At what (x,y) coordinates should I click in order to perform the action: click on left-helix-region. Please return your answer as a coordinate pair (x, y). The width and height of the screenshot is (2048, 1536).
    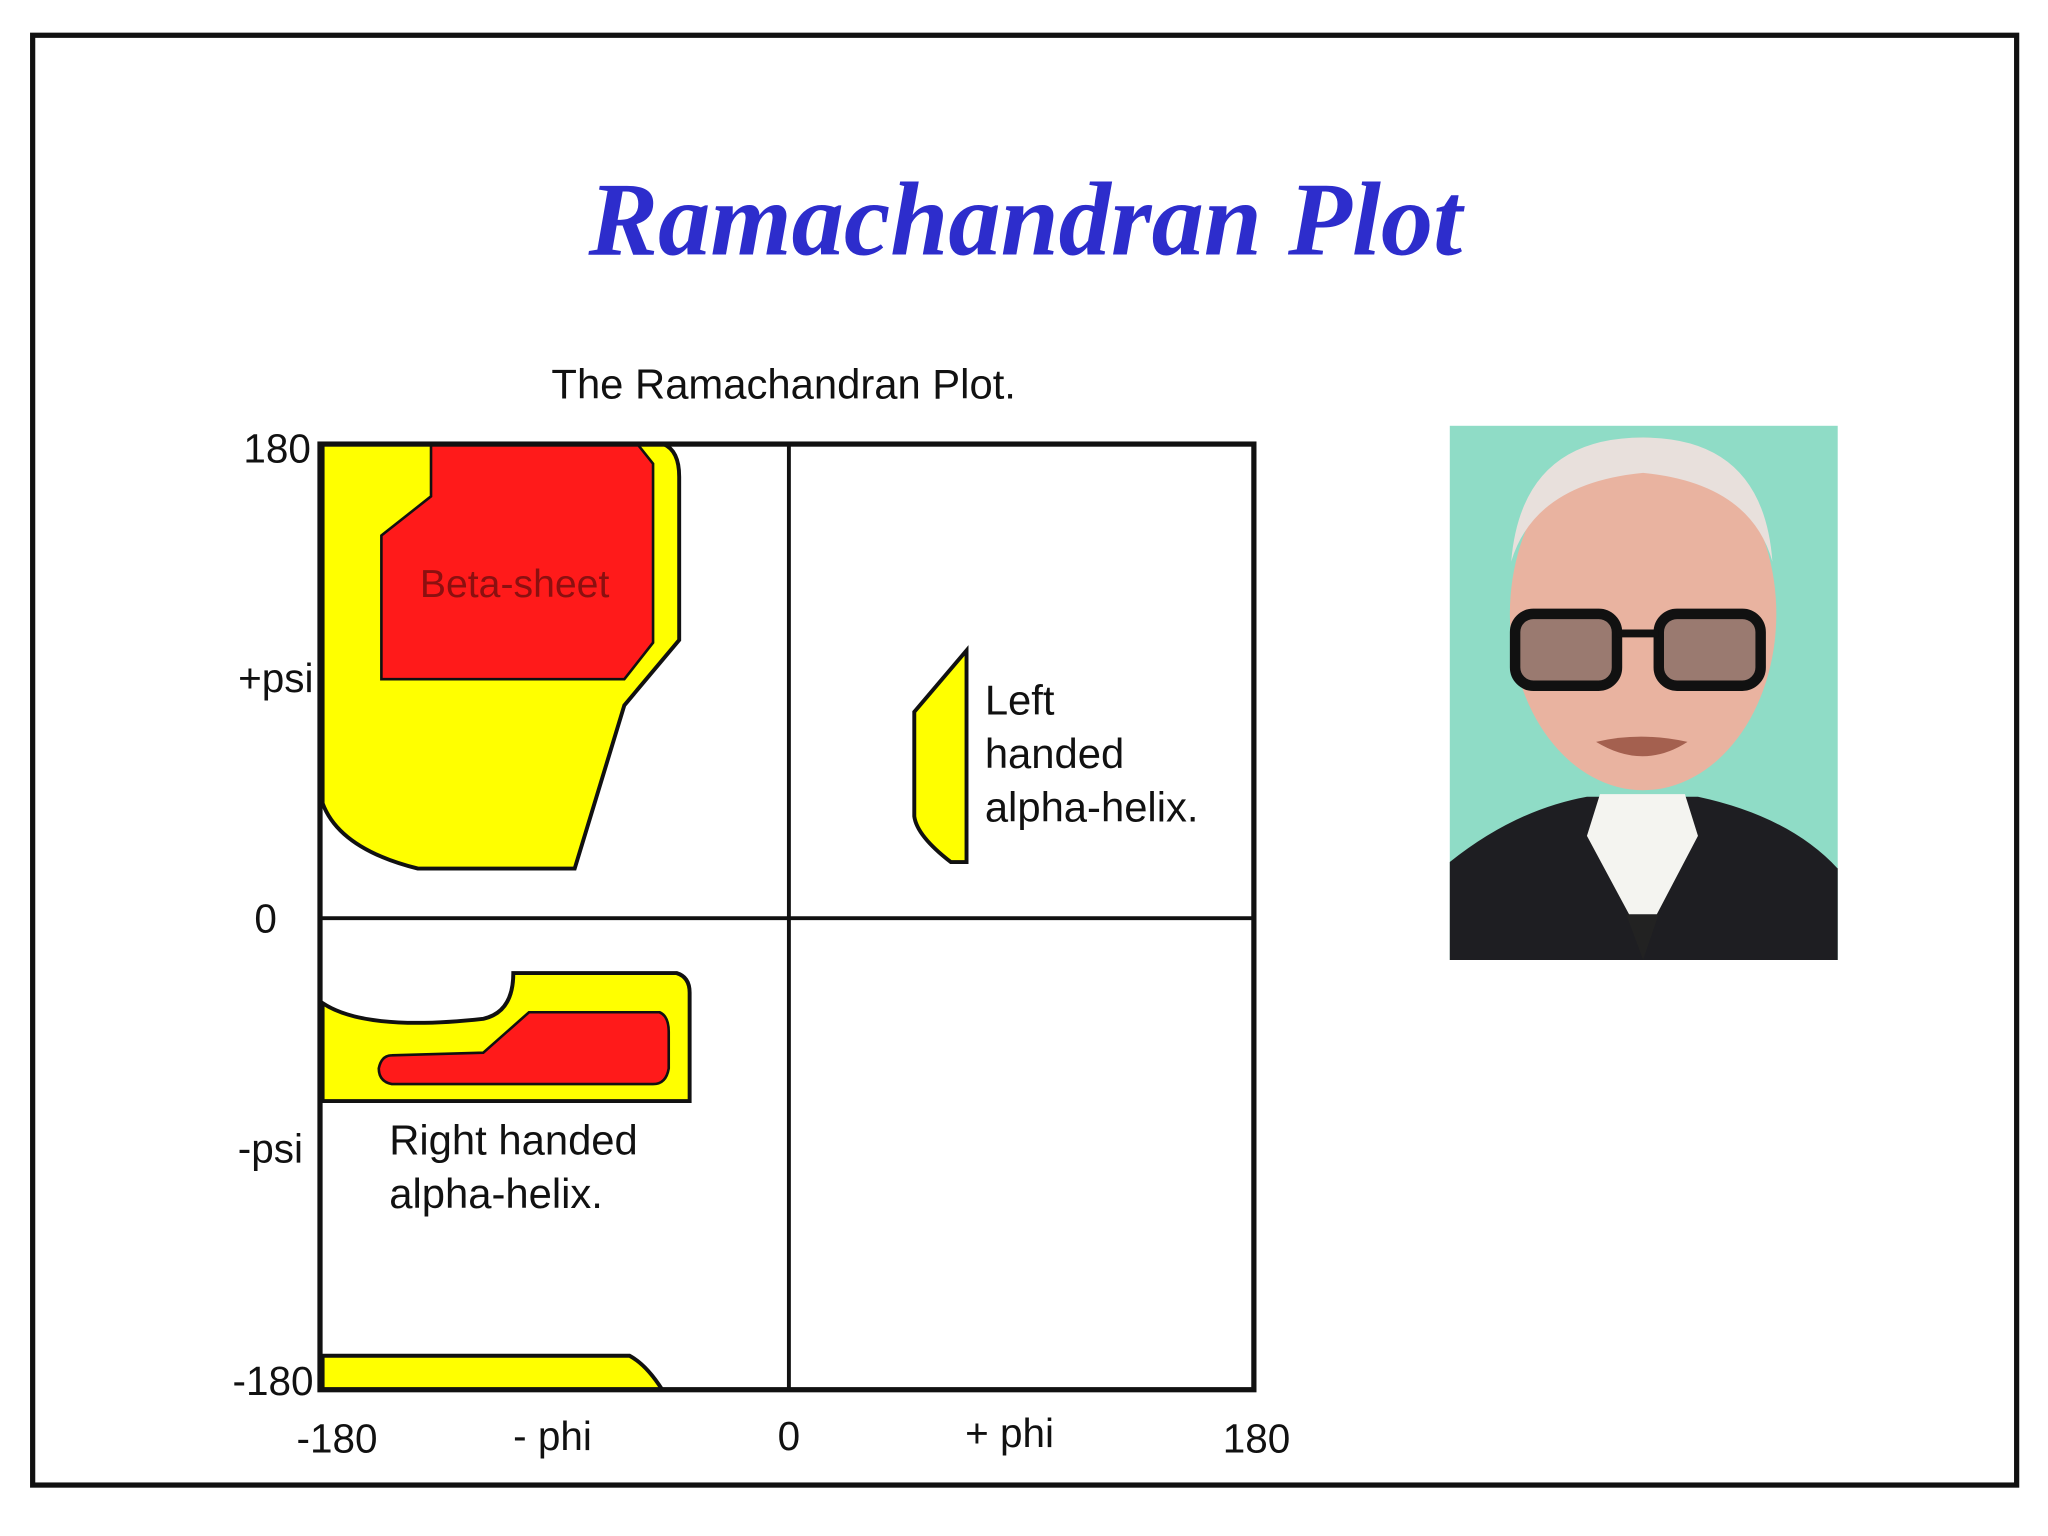
    Looking at the image, I should click on (940, 754).